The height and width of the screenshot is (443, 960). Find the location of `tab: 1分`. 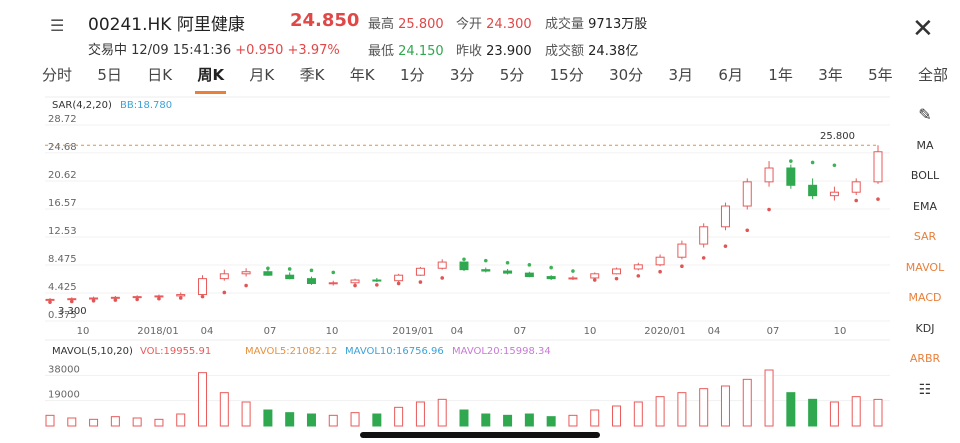

tab: 1分 is located at coordinates (412, 75).